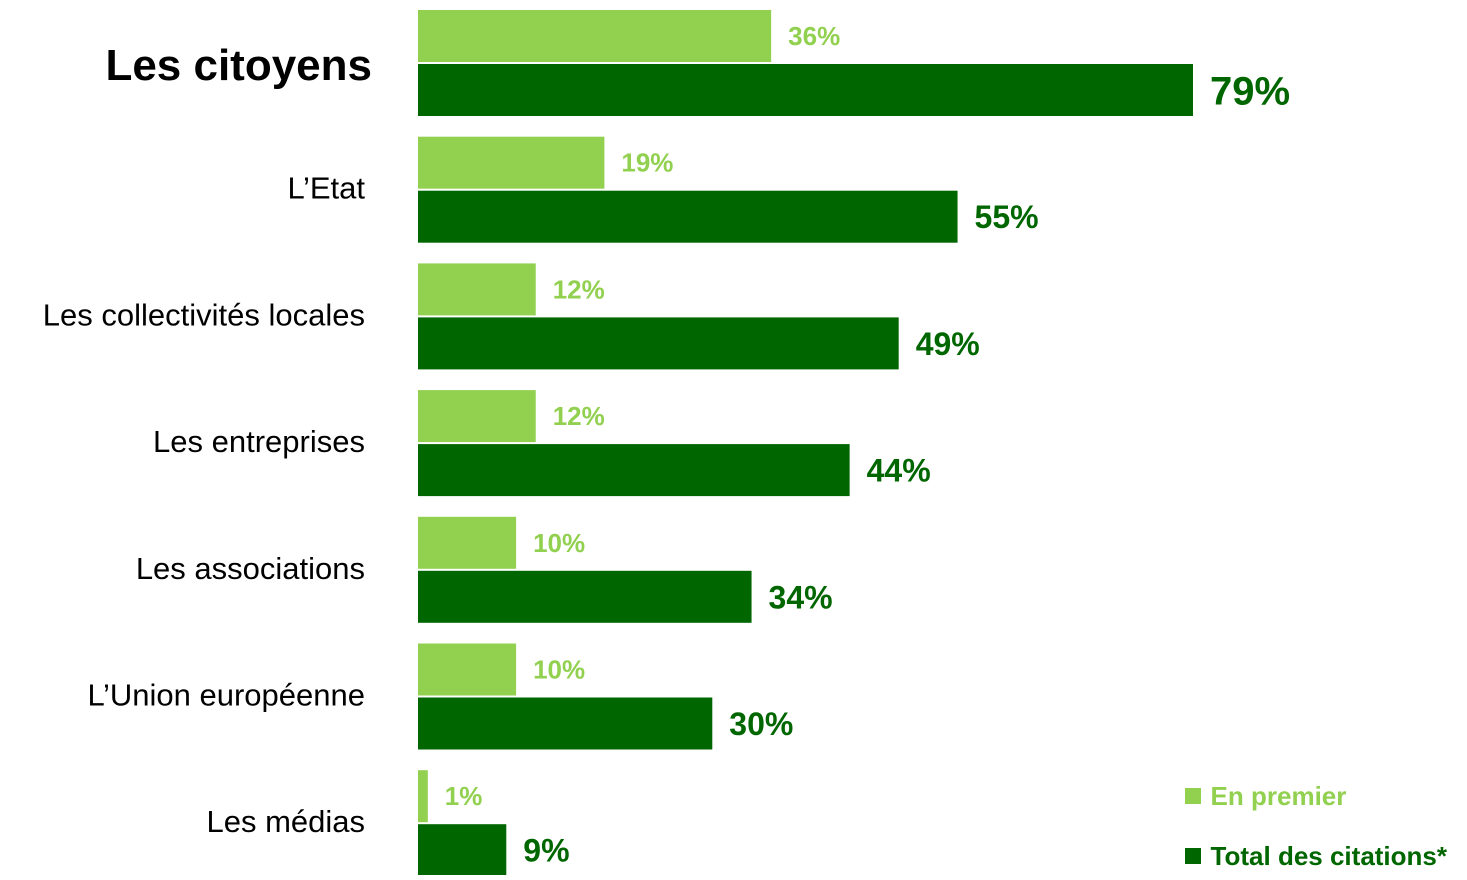 The height and width of the screenshot is (880, 1467). Describe the element at coordinates (464, 796) in the screenshot. I see `value-label-en-premier-les-medias: 1%` at that location.